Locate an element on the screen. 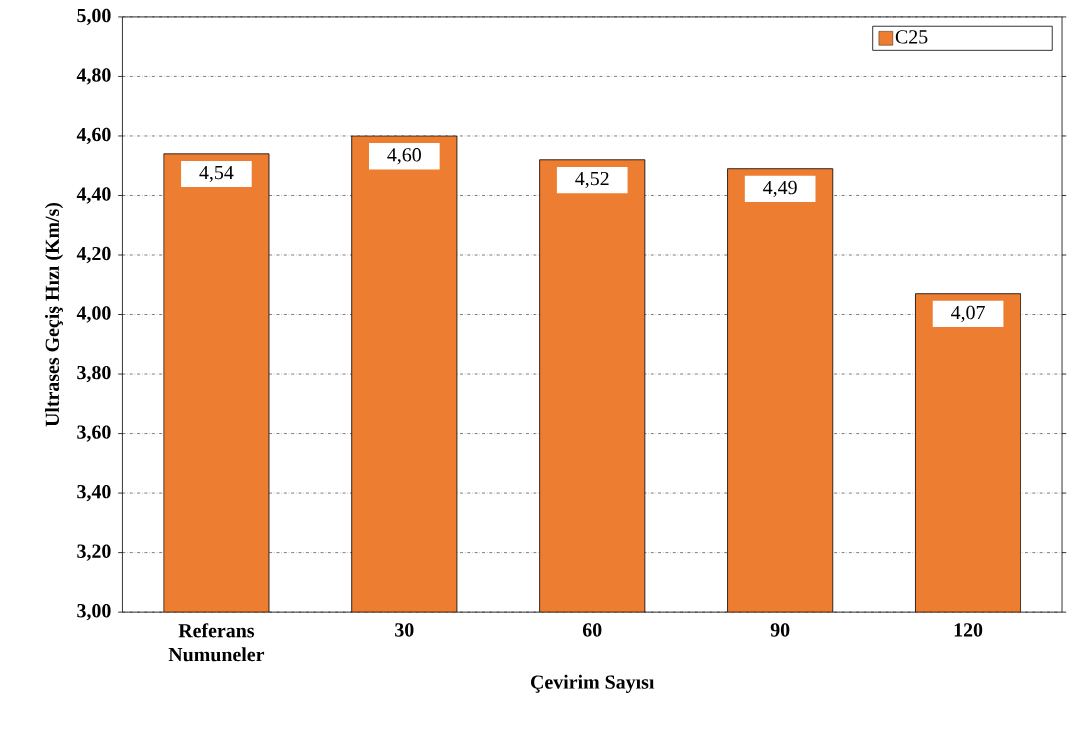  x-axis-title: Çevirim Sayısı is located at coordinates (593, 684).